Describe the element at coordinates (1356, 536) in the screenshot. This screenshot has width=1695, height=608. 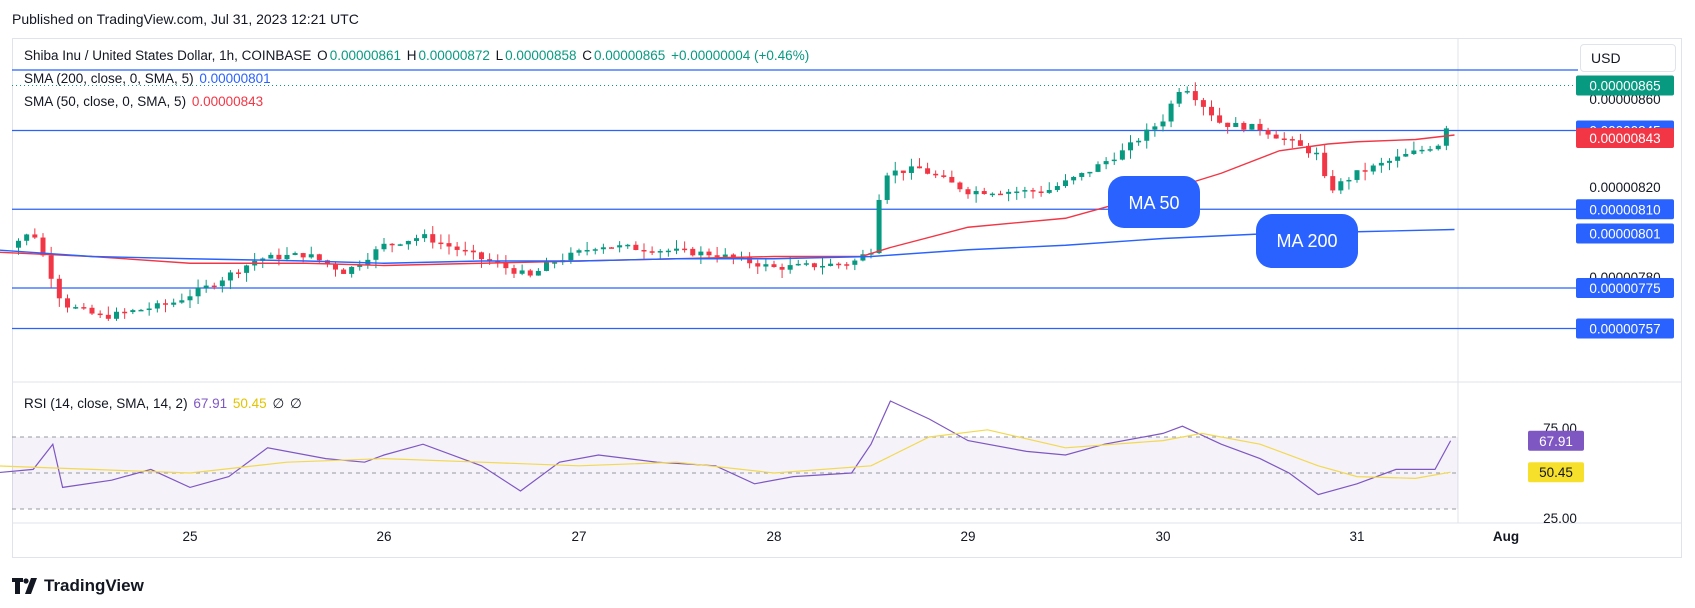
I see `time-tick-6: 31` at that location.